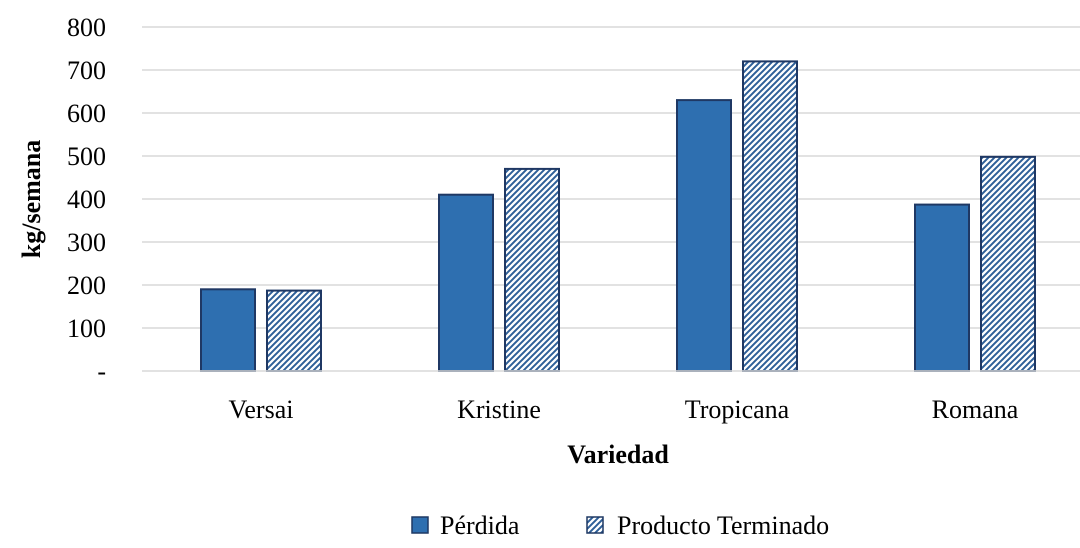 The image size is (1080, 548). Describe the element at coordinates (101, 371) in the screenshot. I see `y-tick-label: -` at that location.